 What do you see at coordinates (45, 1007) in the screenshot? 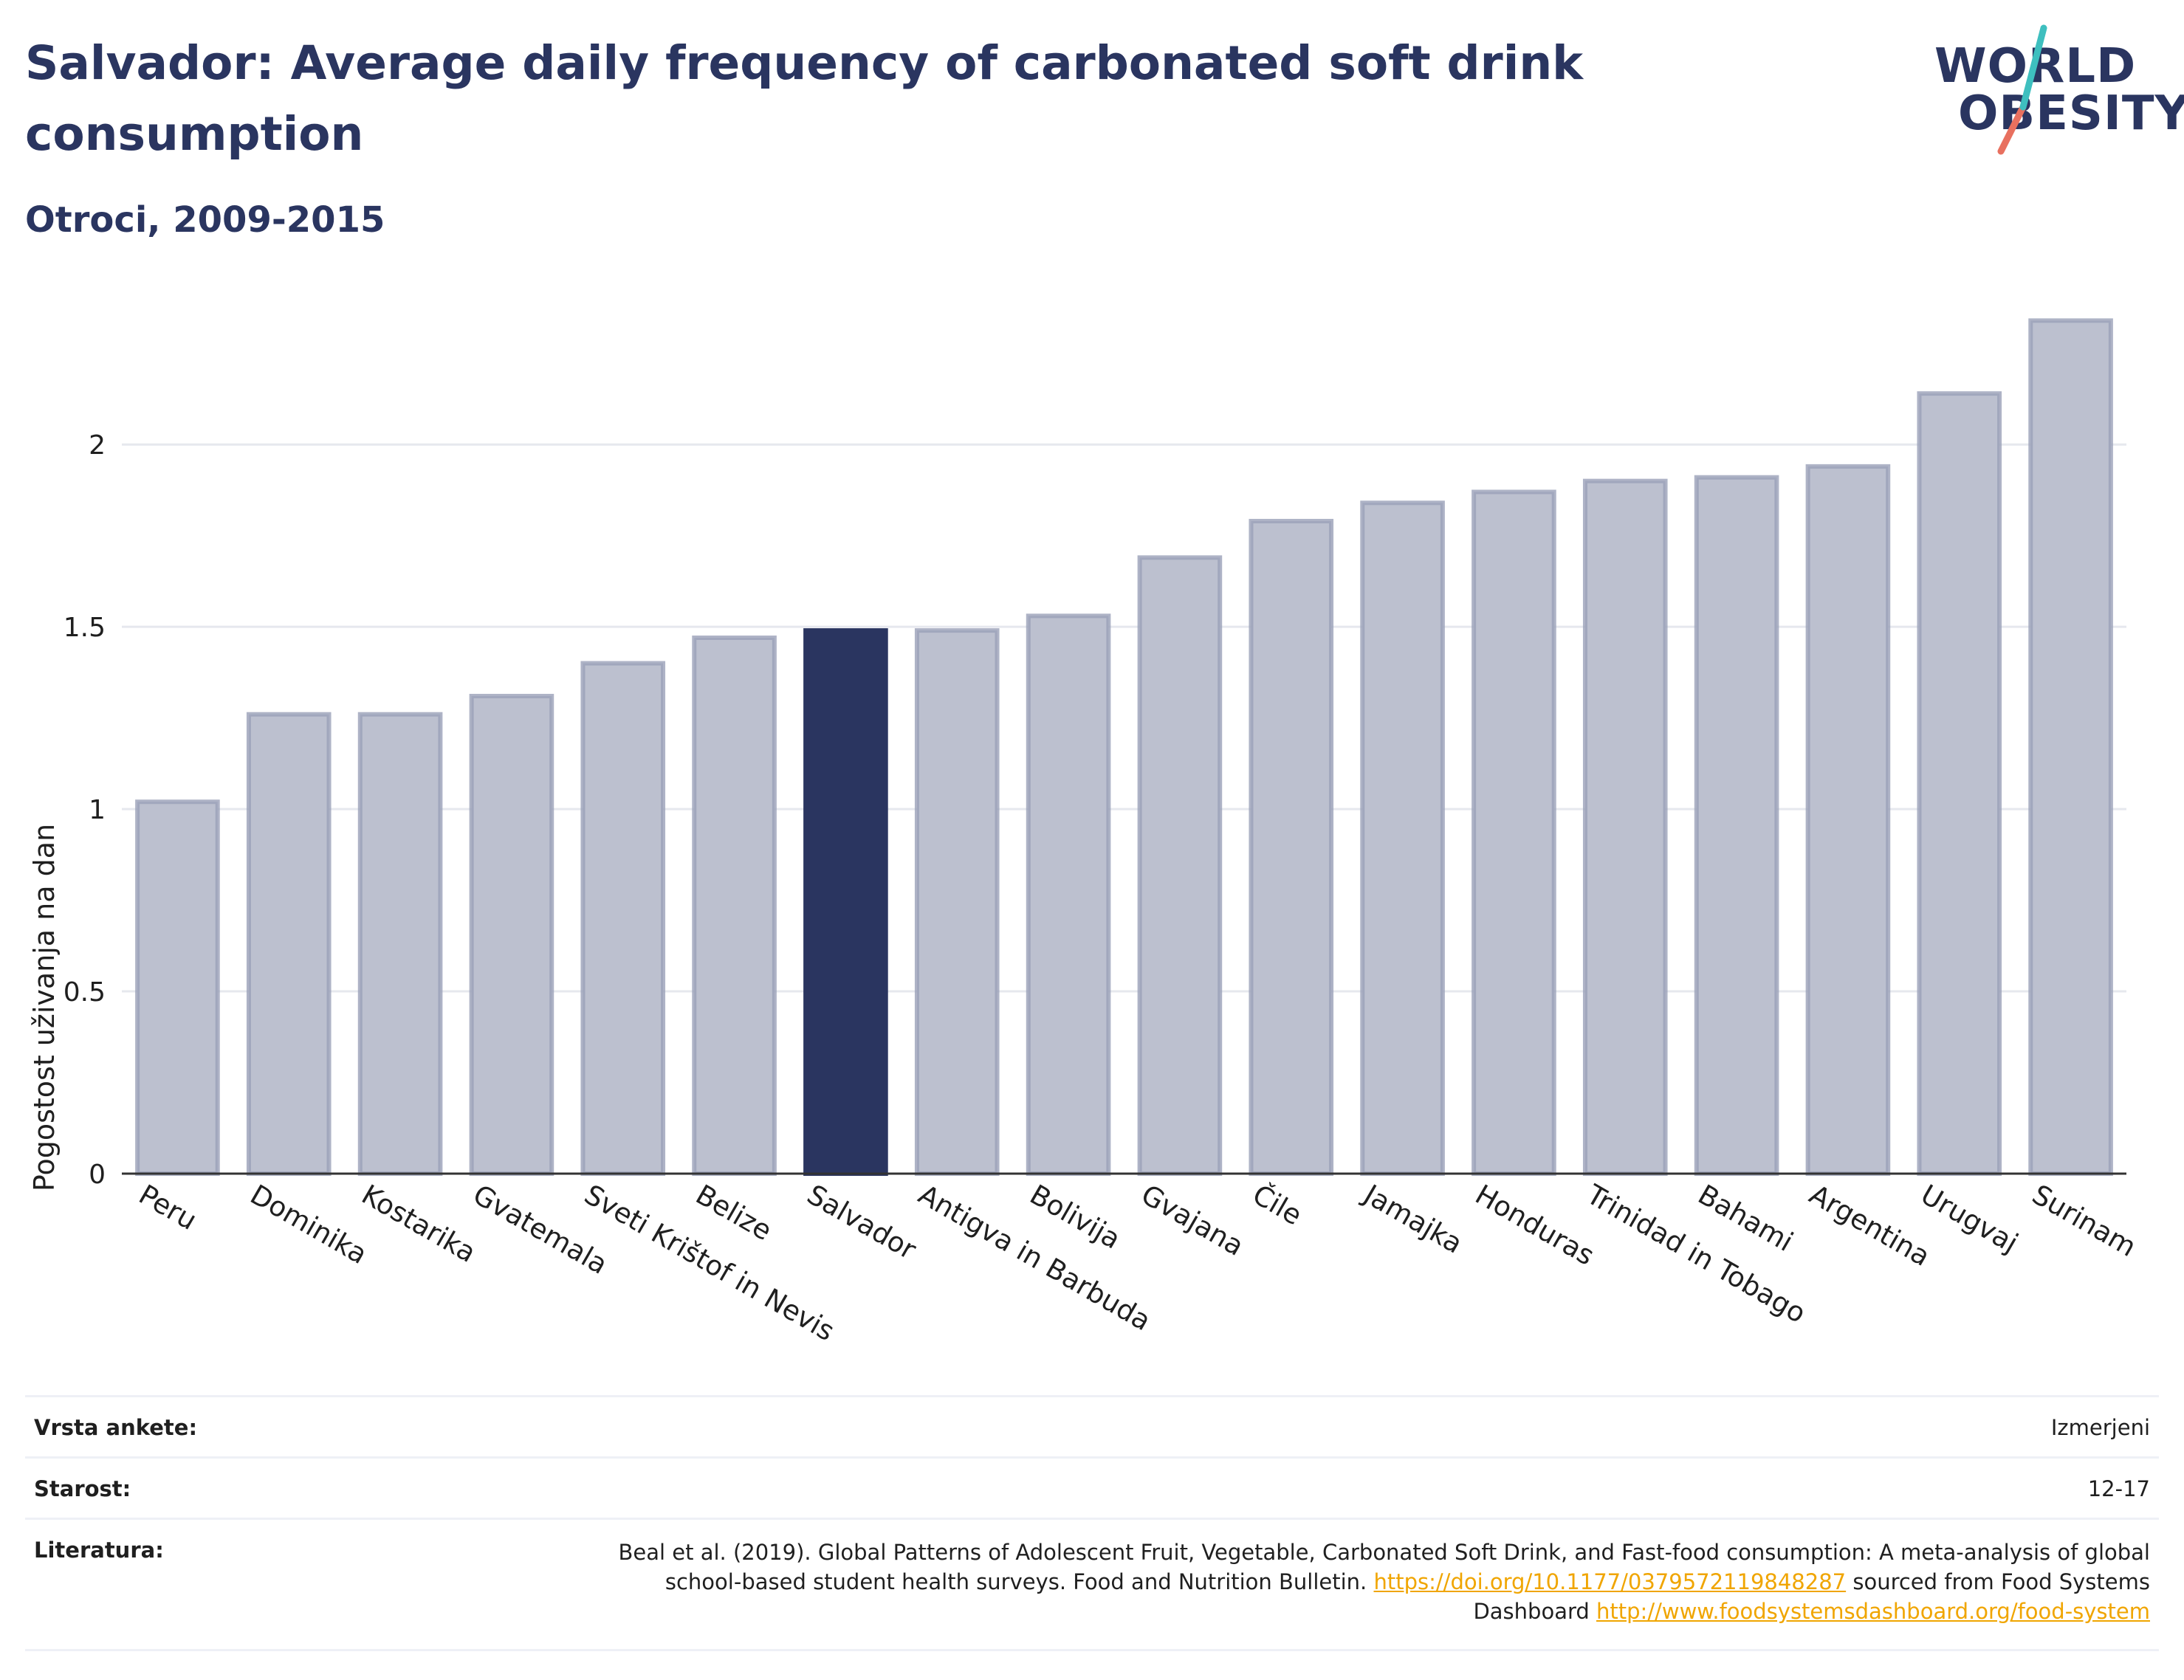
I see `y-axis-label: Pogostost uživanja na dan` at bounding box center [45, 1007].